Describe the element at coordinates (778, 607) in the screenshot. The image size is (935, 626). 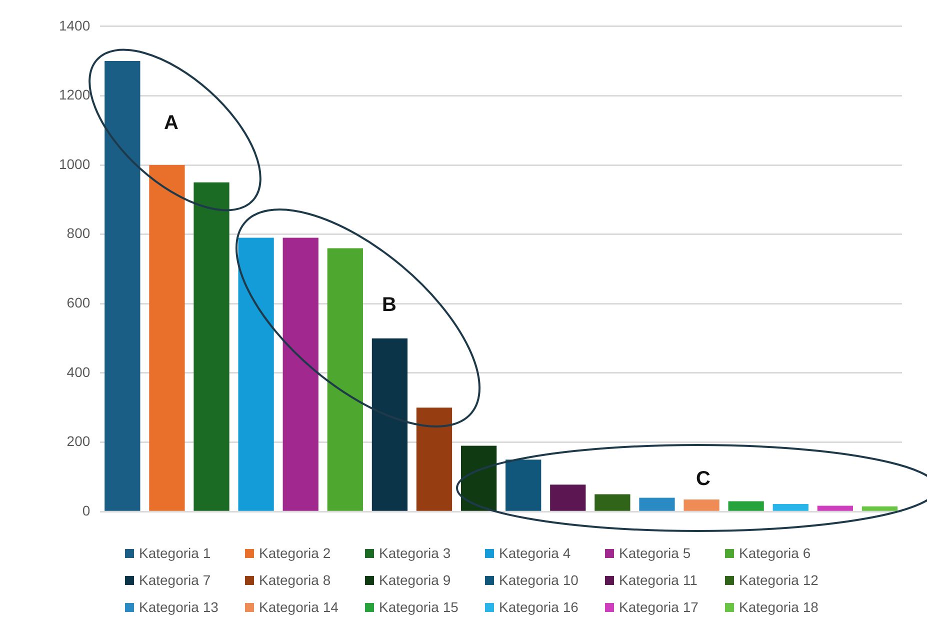
I see `legend-label: Kategoria 18` at that location.